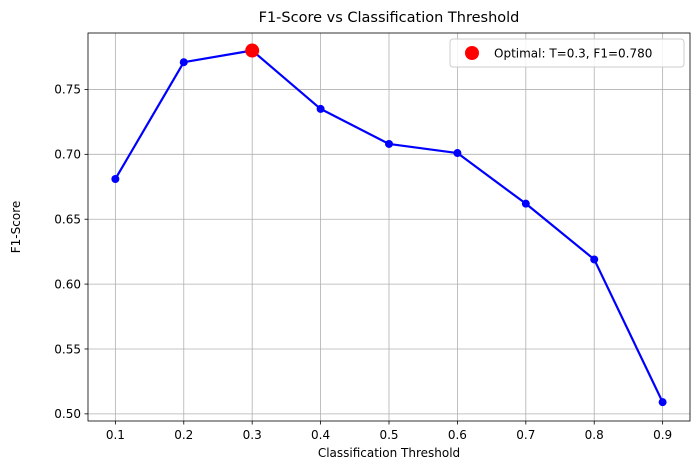 This screenshot has width=700, height=470. I want to click on legend-box, so click(567, 53).